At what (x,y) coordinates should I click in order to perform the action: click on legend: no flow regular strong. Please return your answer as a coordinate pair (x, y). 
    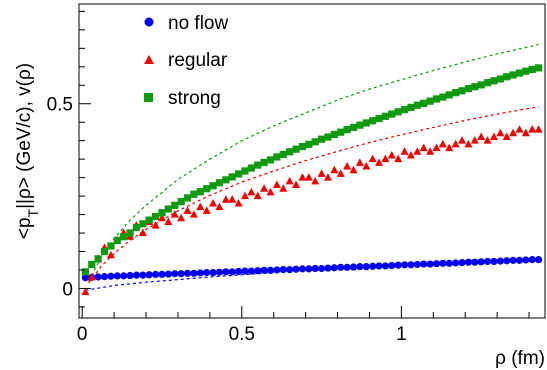
    Looking at the image, I should click on (186, 61).